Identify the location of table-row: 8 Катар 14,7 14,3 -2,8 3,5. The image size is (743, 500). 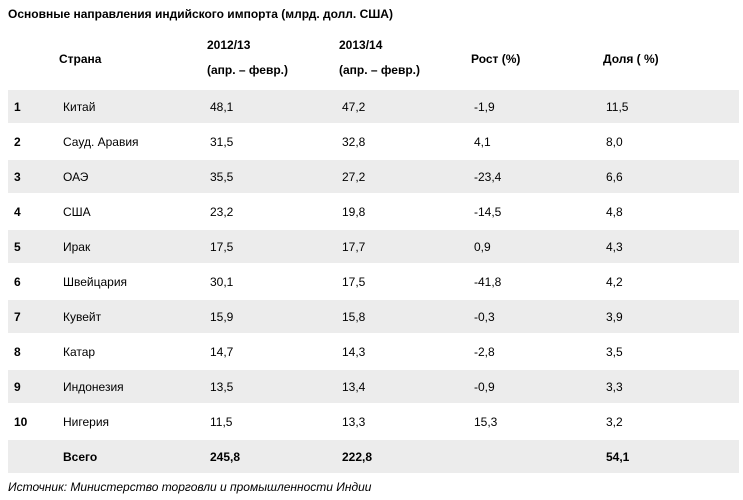
(373, 352).